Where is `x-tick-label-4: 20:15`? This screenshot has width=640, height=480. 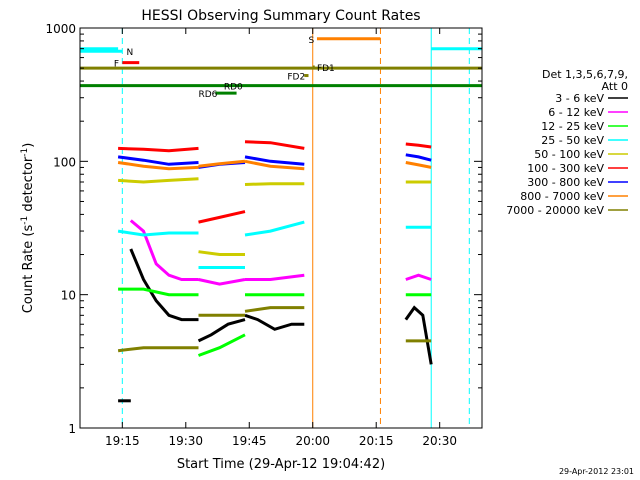 x-tick-label-4: 20:15 is located at coordinates (376, 441).